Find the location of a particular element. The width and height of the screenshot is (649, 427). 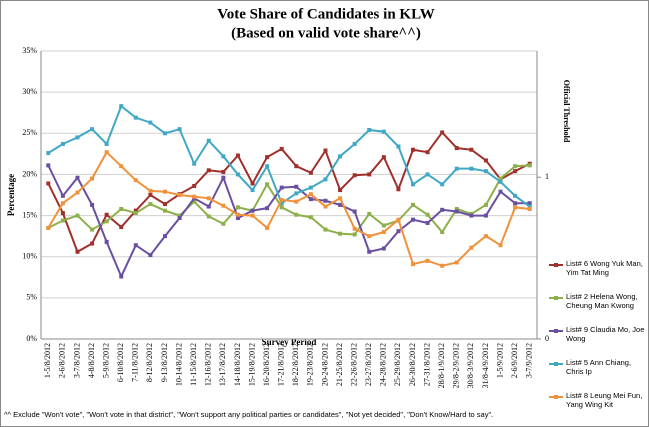

legend-label: List# 5 Ann Chiang, Chris Ip is located at coordinates (599, 367).